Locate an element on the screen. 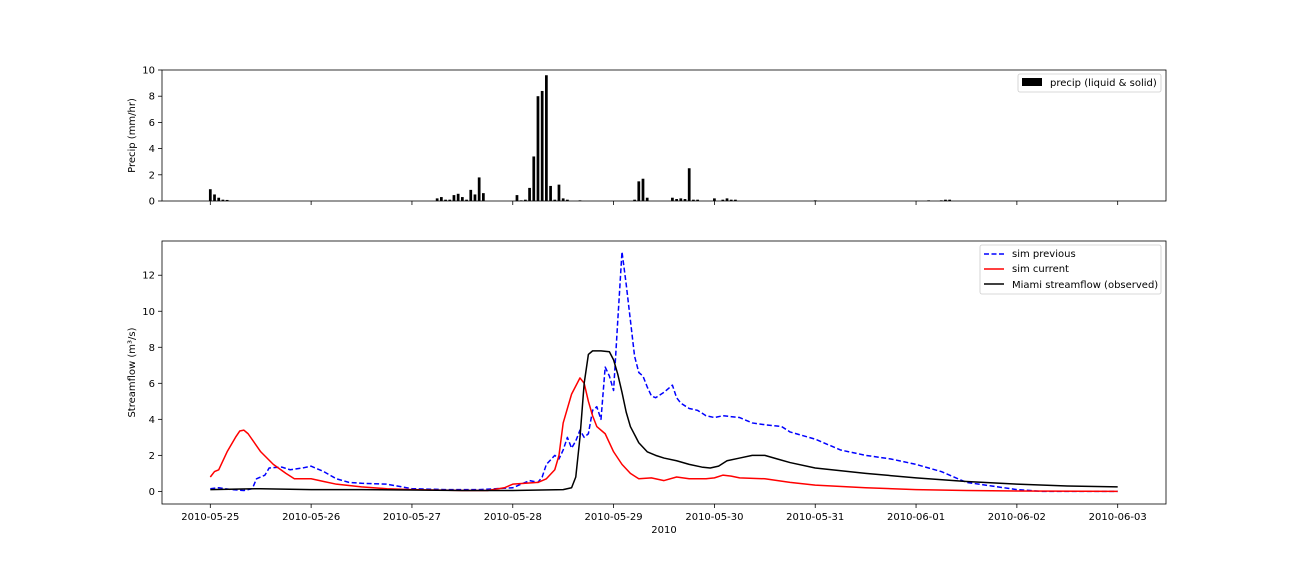  precip-y-axis-label: Precip (mm/hr) is located at coordinates (132, 135).